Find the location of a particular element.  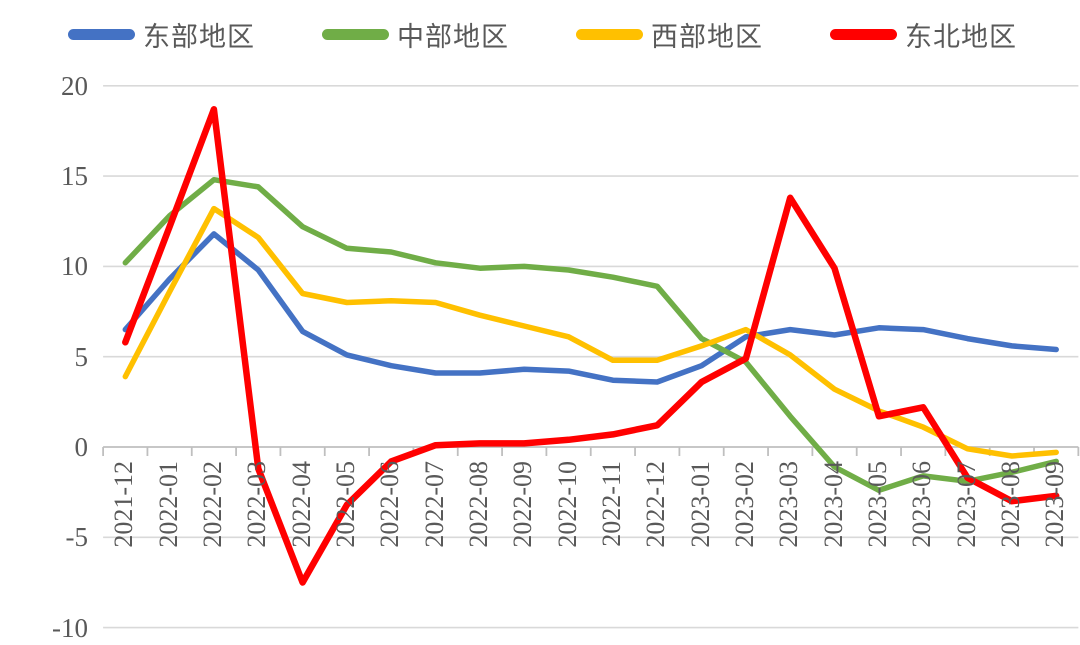

legend-item-3: 东北地区 is located at coordinates (923, 34).